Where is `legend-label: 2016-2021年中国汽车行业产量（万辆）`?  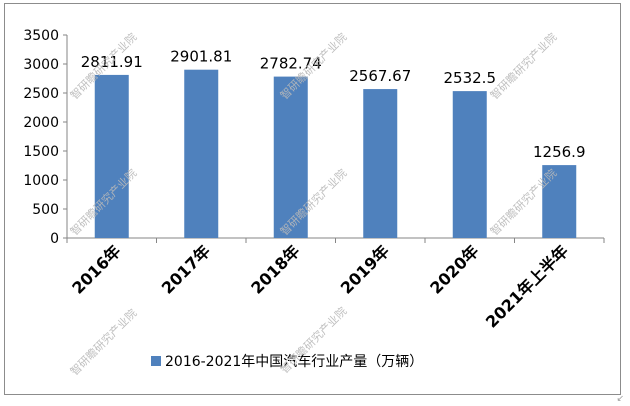 legend-label: 2016-2021年中国汽车行业产量（万辆） is located at coordinates (294, 361).